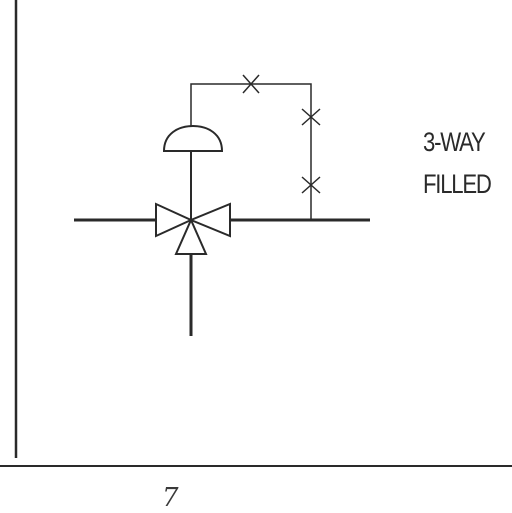 The height and width of the screenshot is (513, 512). Describe the element at coordinates (193, 138) in the screenshot. I see `diaphragm-actuator` at that location.